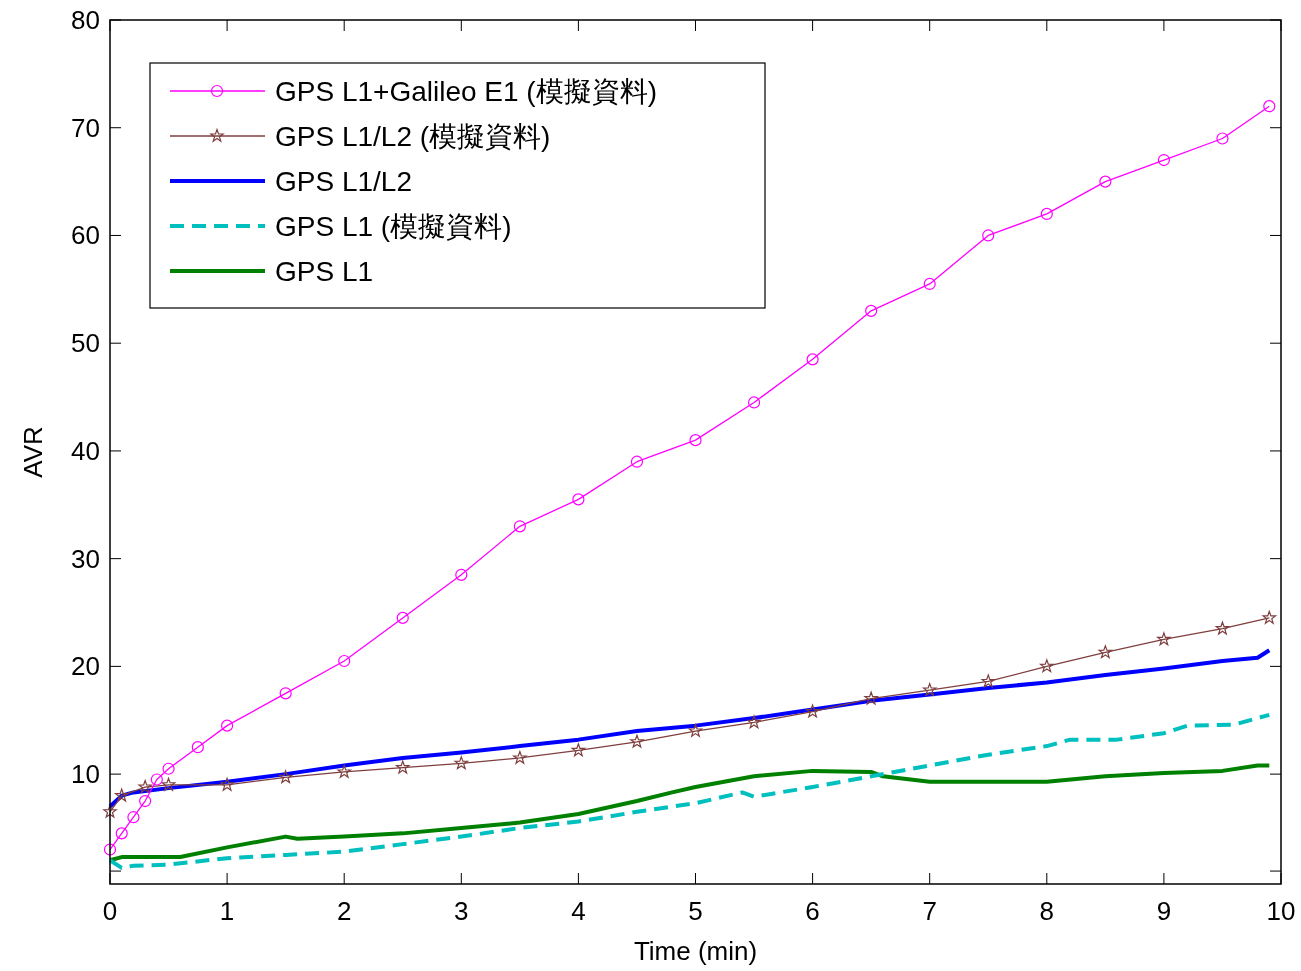 Image resolution: width=1301 pixels, height=971 pixels. Describe the element at coordinates (85, 450) in the screenshot. I see `y-tick-label: 40` at that location.